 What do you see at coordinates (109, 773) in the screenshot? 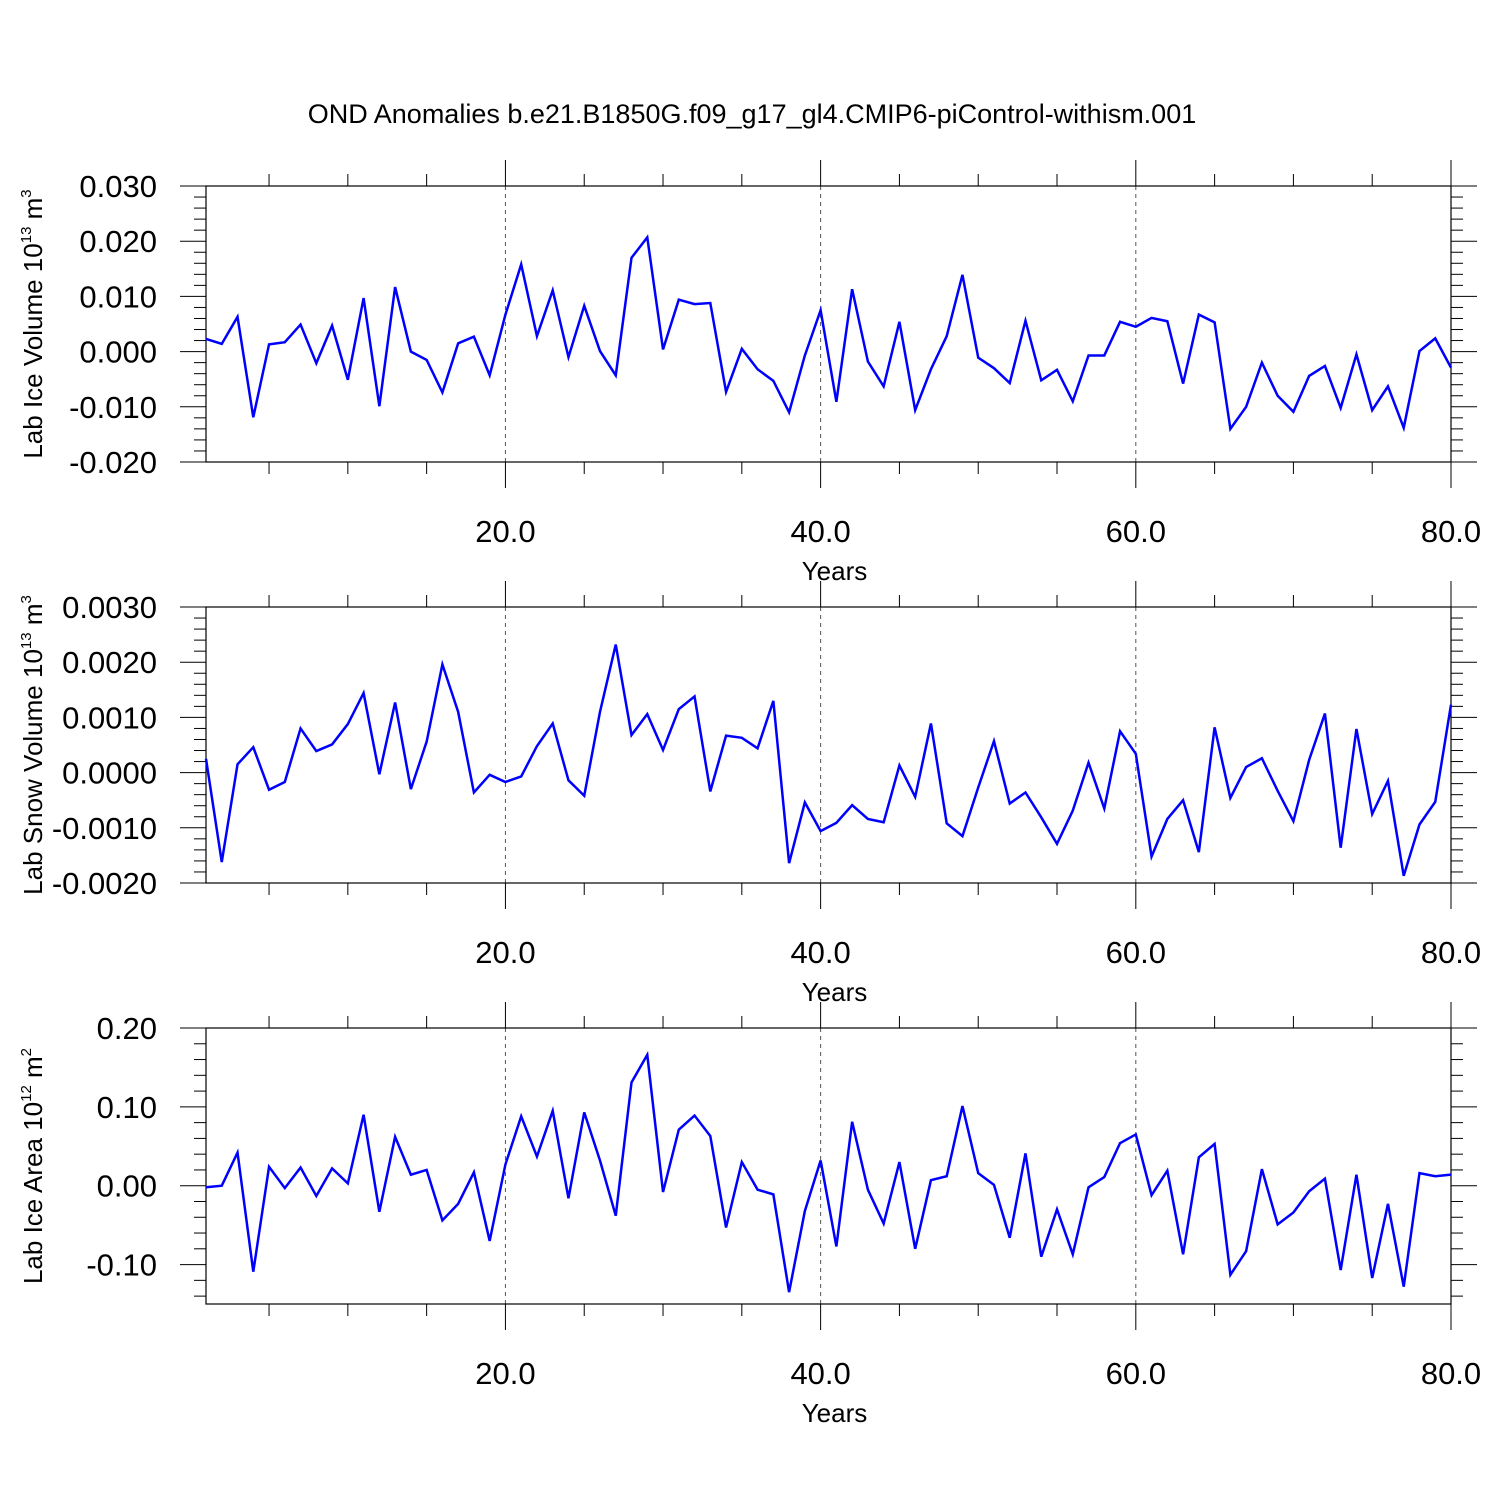
I see `y-tick-label: 0.0000` at bounding box center [109, 773].